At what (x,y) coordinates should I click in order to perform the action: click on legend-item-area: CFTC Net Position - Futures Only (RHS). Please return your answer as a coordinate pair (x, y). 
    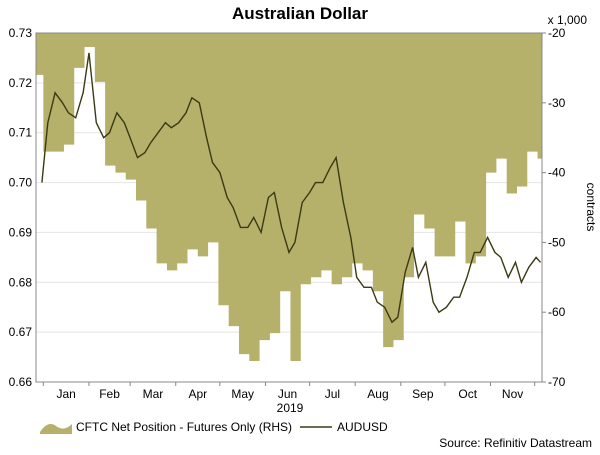
    Looking at the image, I should click on (184, 427).